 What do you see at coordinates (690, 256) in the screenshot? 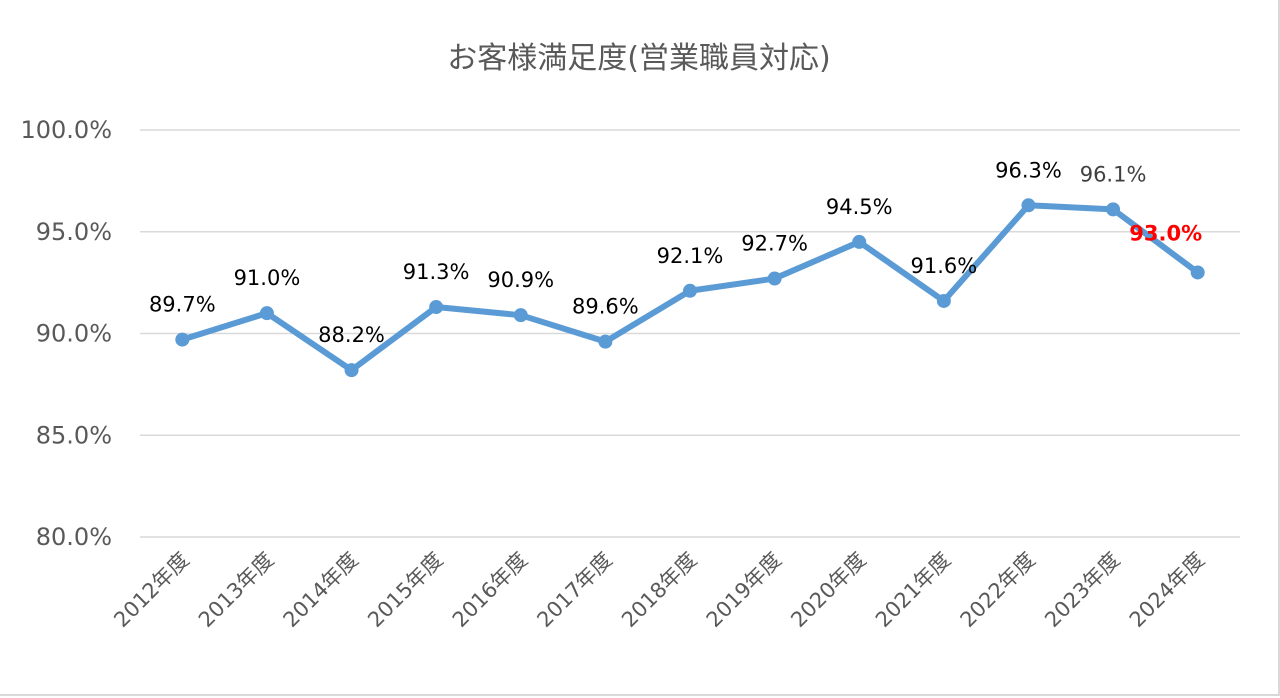
I see `data-label: 92.1%` at bounding box center [690, 256].